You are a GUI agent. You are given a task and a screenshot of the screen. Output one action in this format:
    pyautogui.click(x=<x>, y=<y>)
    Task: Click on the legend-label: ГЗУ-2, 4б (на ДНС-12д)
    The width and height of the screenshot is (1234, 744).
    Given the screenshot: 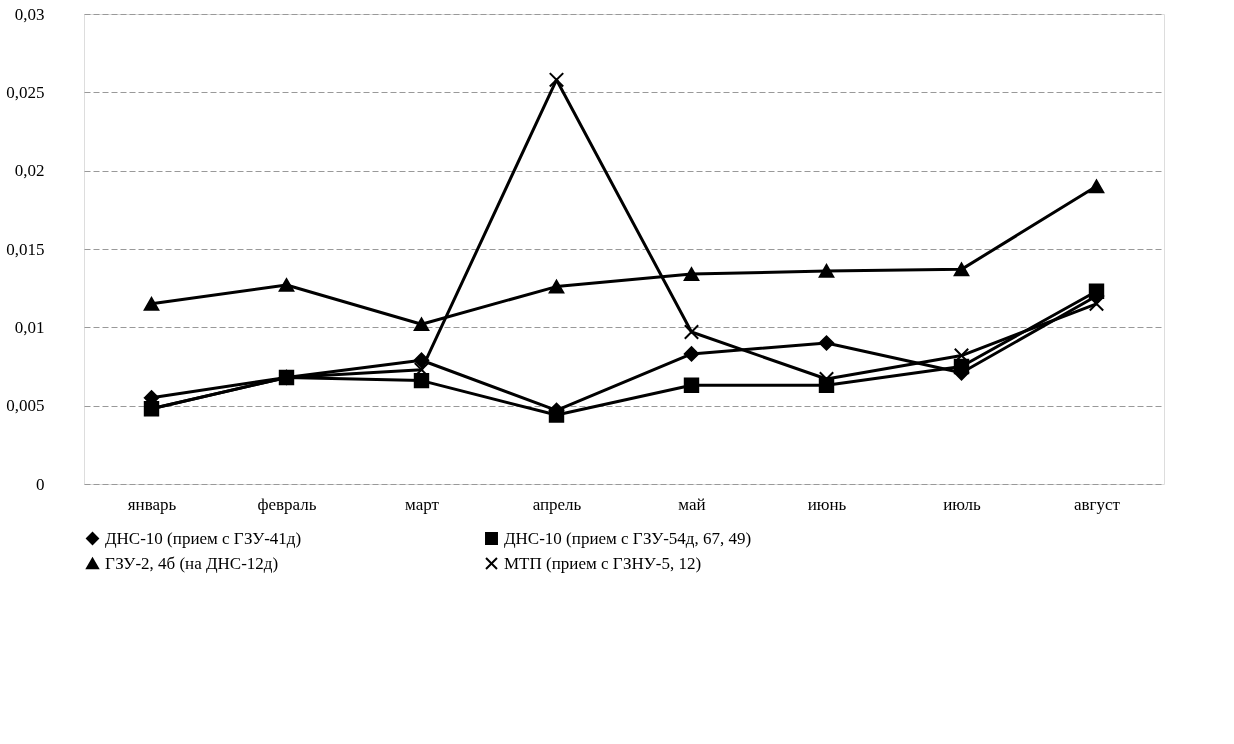 What is the action you would take?
    pyautogui.click(x=192, y=563)
    